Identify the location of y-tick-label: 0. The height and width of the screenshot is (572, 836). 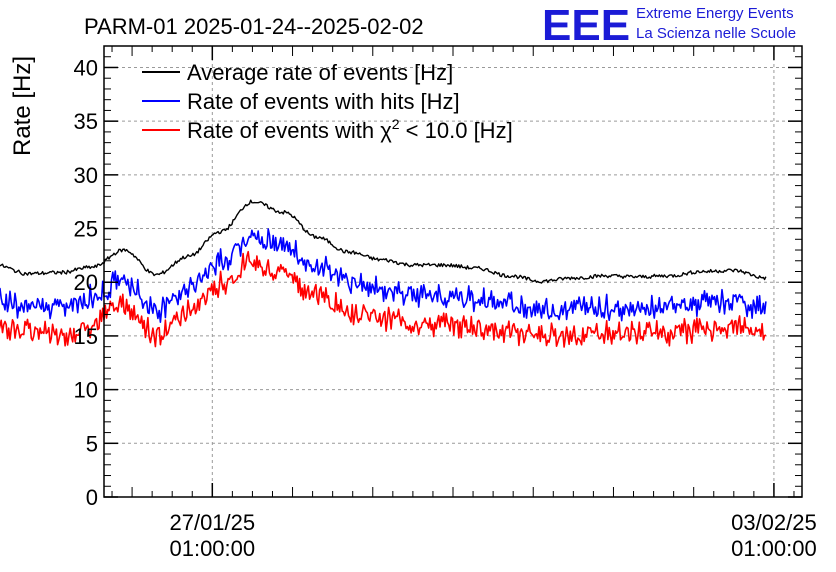
(92, 497).